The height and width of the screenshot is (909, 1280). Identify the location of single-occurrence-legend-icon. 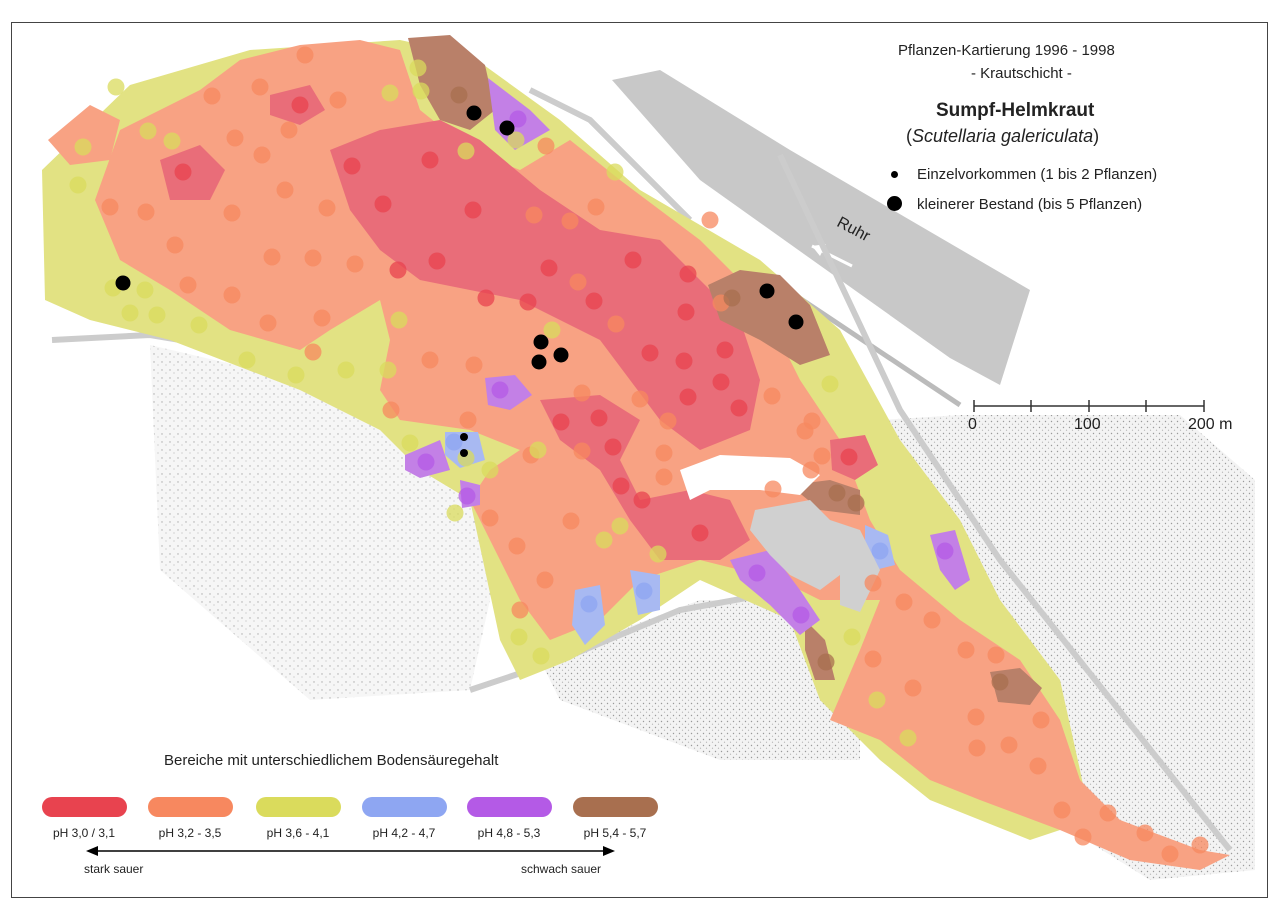
(894, 174).